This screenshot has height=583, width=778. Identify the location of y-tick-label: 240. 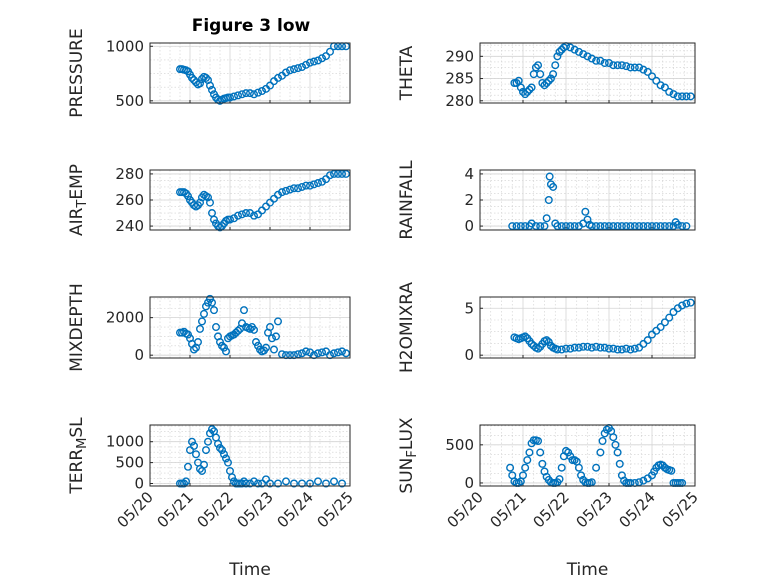
(129, 226).